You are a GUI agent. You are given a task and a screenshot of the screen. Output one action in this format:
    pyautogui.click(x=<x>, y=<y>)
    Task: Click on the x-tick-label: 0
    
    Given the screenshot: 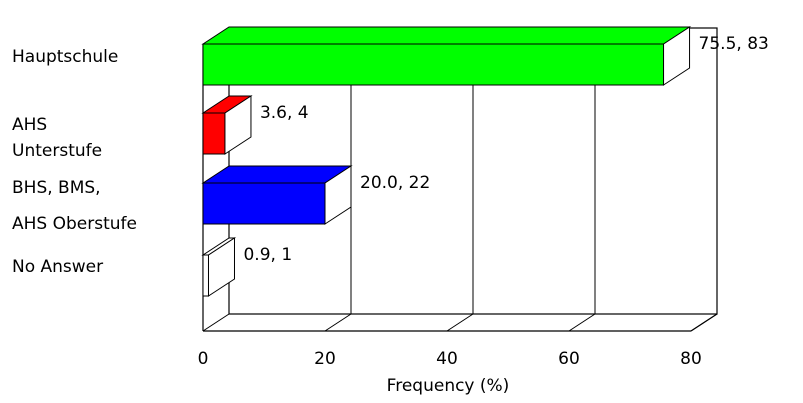 What is the action you would take?
    pyautogui.click(x=203, y=359)
    